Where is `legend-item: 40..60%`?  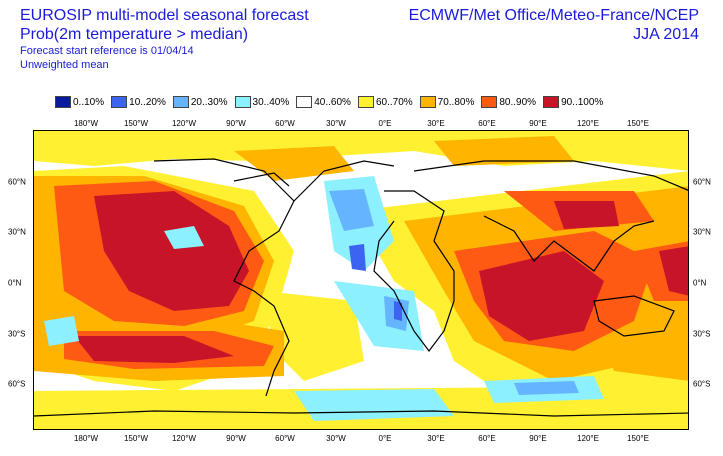
legend-item: 40..60% is located at coordinates (323, 102).